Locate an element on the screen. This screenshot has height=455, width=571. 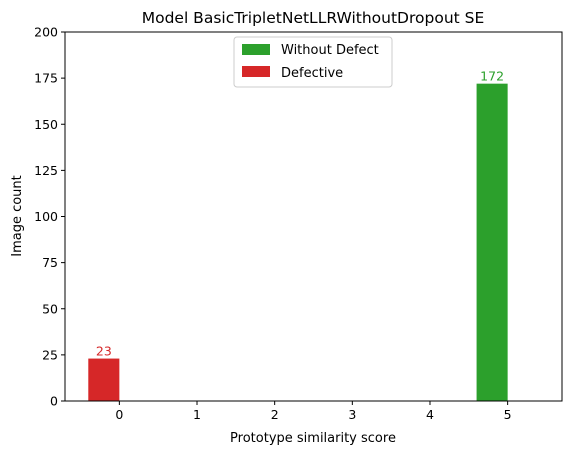
legend-swatch-defective is located at coordinates (256, 71).